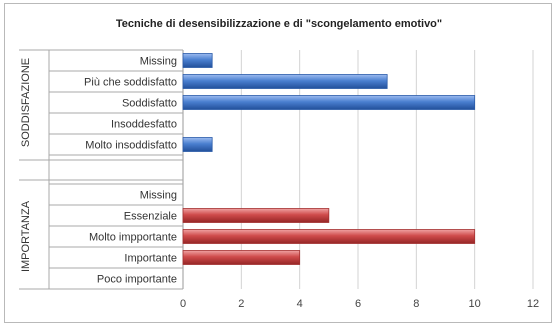 Image resolution: width=556 pixels, height=327 pixels. I want to click on category-label: Insoddesfatto, so click(144, 125).